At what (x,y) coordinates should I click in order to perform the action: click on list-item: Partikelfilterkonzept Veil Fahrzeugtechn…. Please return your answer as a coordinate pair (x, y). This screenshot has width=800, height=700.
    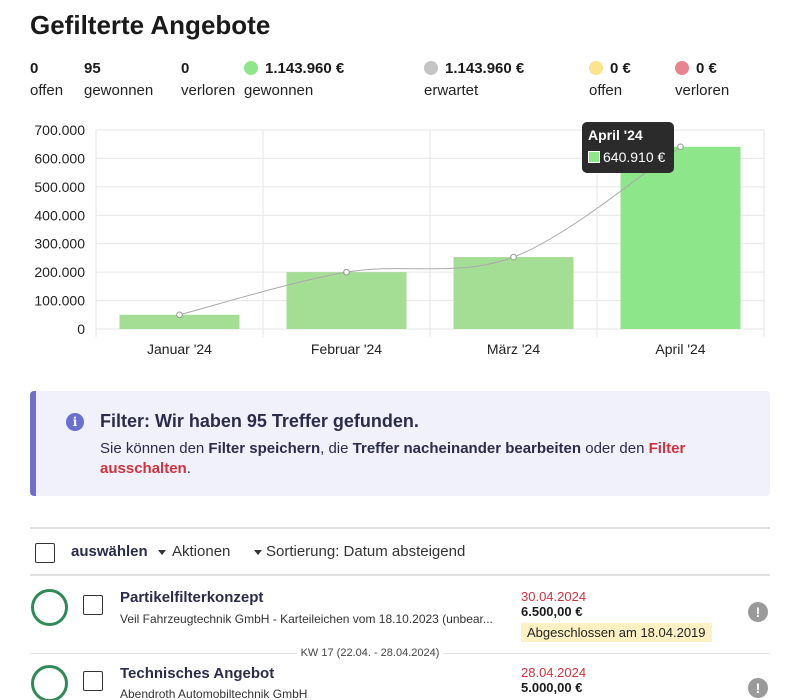
    Looking at the image, I should click on (400, 616).